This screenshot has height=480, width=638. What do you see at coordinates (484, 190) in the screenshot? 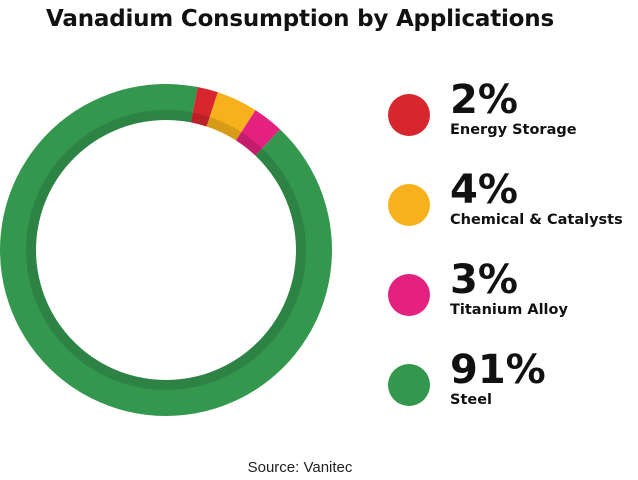
I see `legend-value-chemical-catalysts: 4%` at bounding box center [484, 190].